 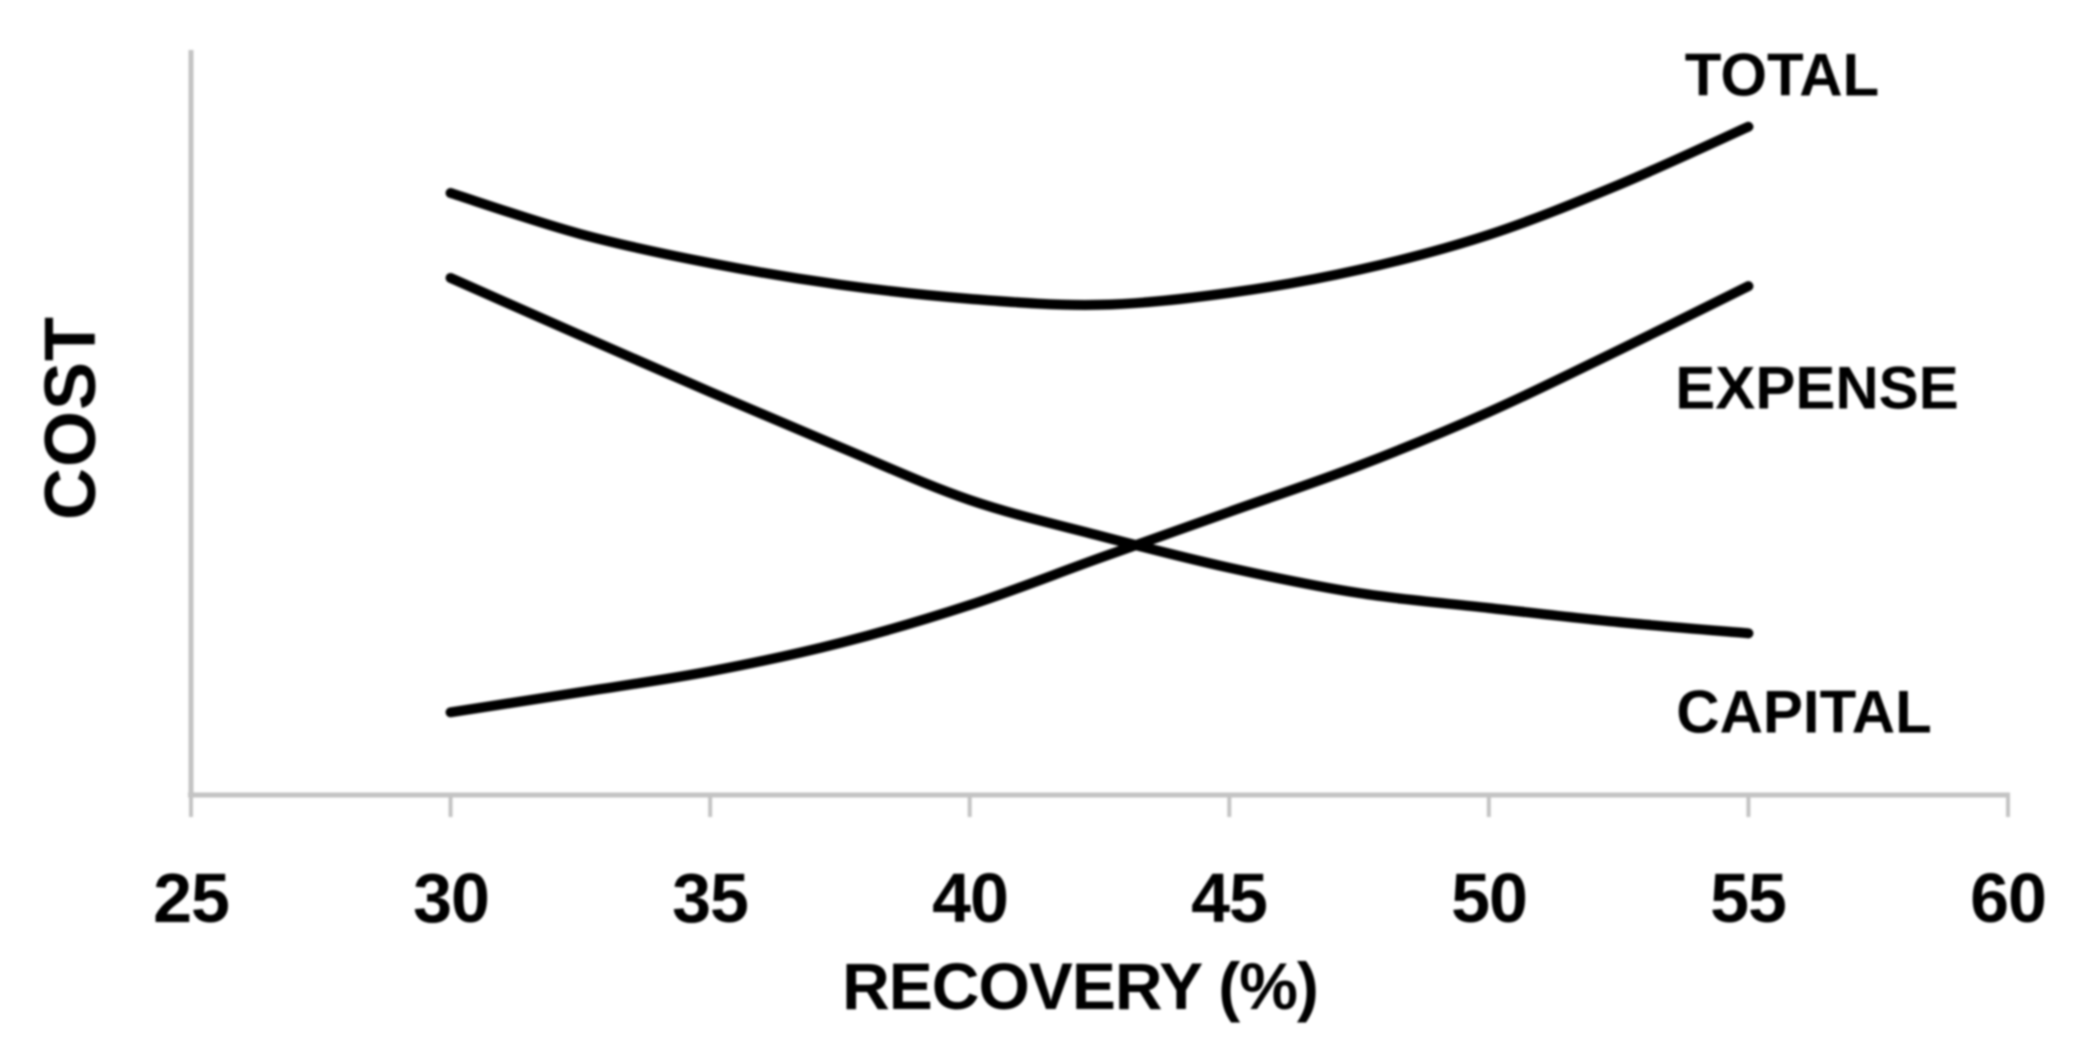 What do you see at coordinates (970, 898) in the screenshot?
I see `x-tick-label-40: 40` at bounding box center [970, 898].